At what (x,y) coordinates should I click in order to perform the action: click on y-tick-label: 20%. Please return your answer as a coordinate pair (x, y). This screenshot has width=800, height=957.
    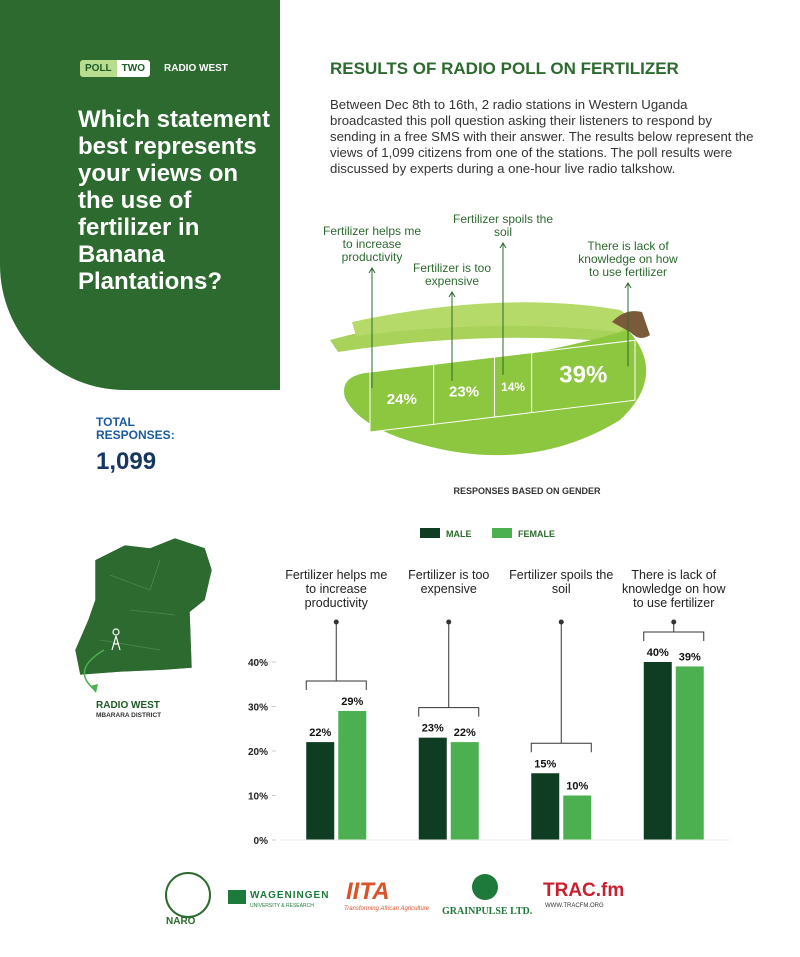
    Looking at the image, I should click on (258, 752).